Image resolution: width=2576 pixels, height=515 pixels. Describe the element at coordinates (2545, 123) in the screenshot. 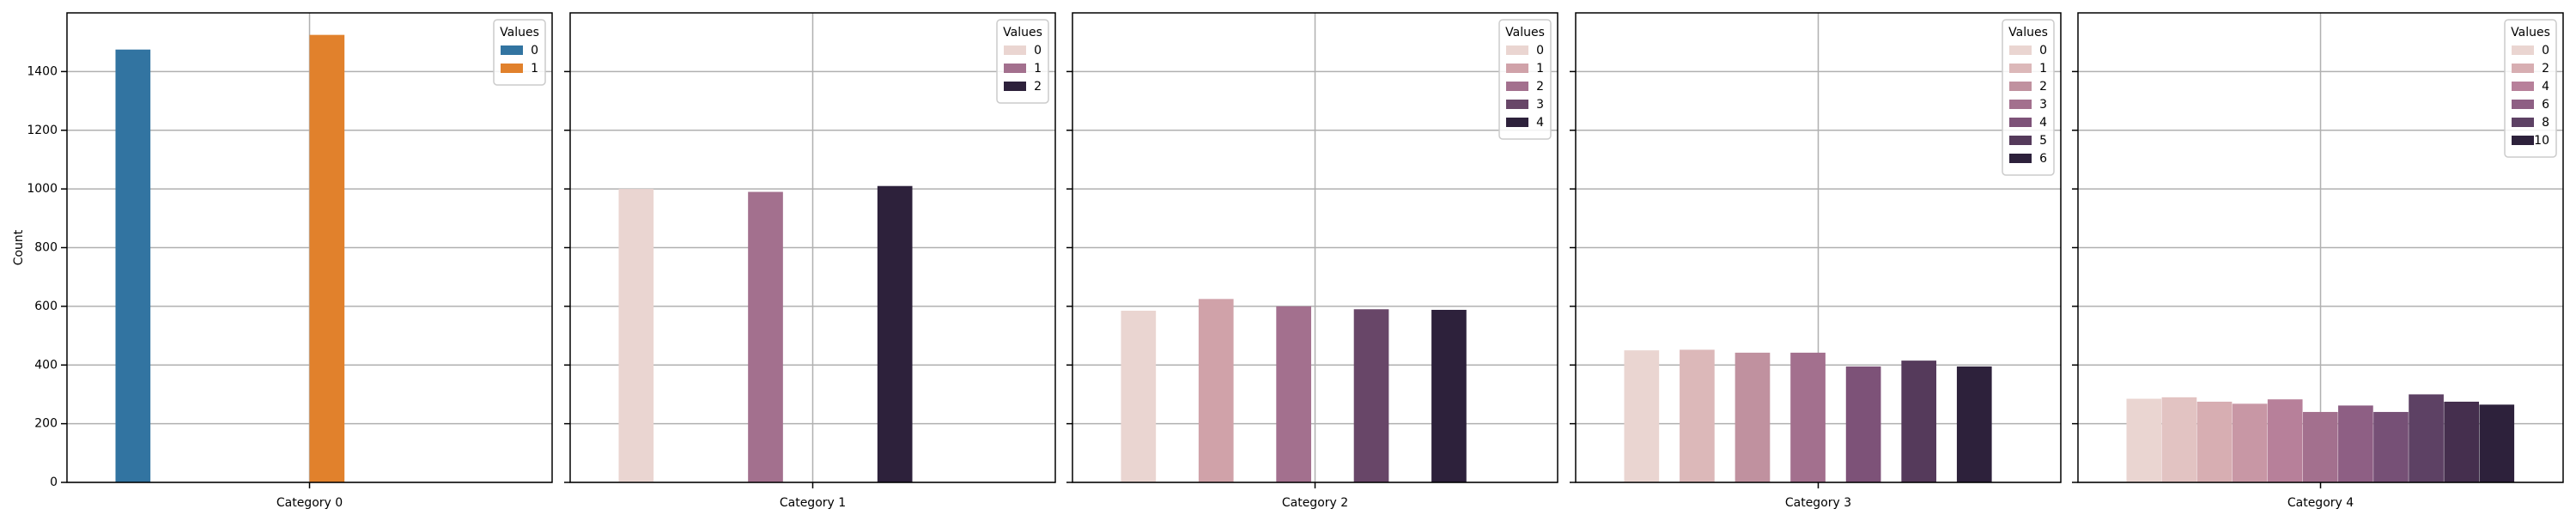

I see `legend-label: 8` at that location.